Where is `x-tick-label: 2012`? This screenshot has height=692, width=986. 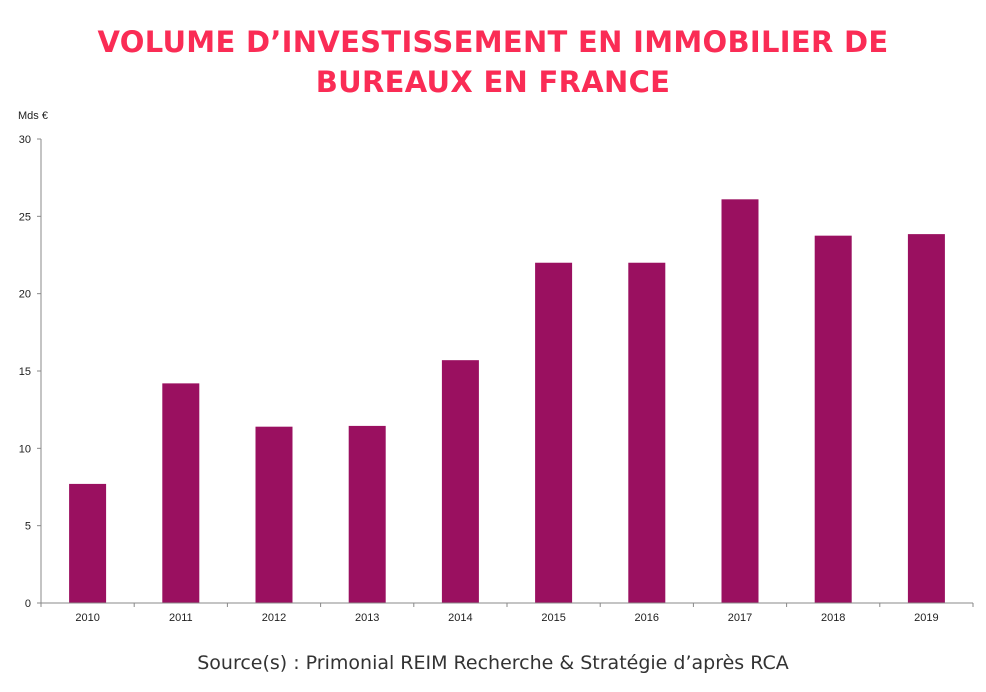 x-tick-label: 2012 is located at coordinates (274, 618).